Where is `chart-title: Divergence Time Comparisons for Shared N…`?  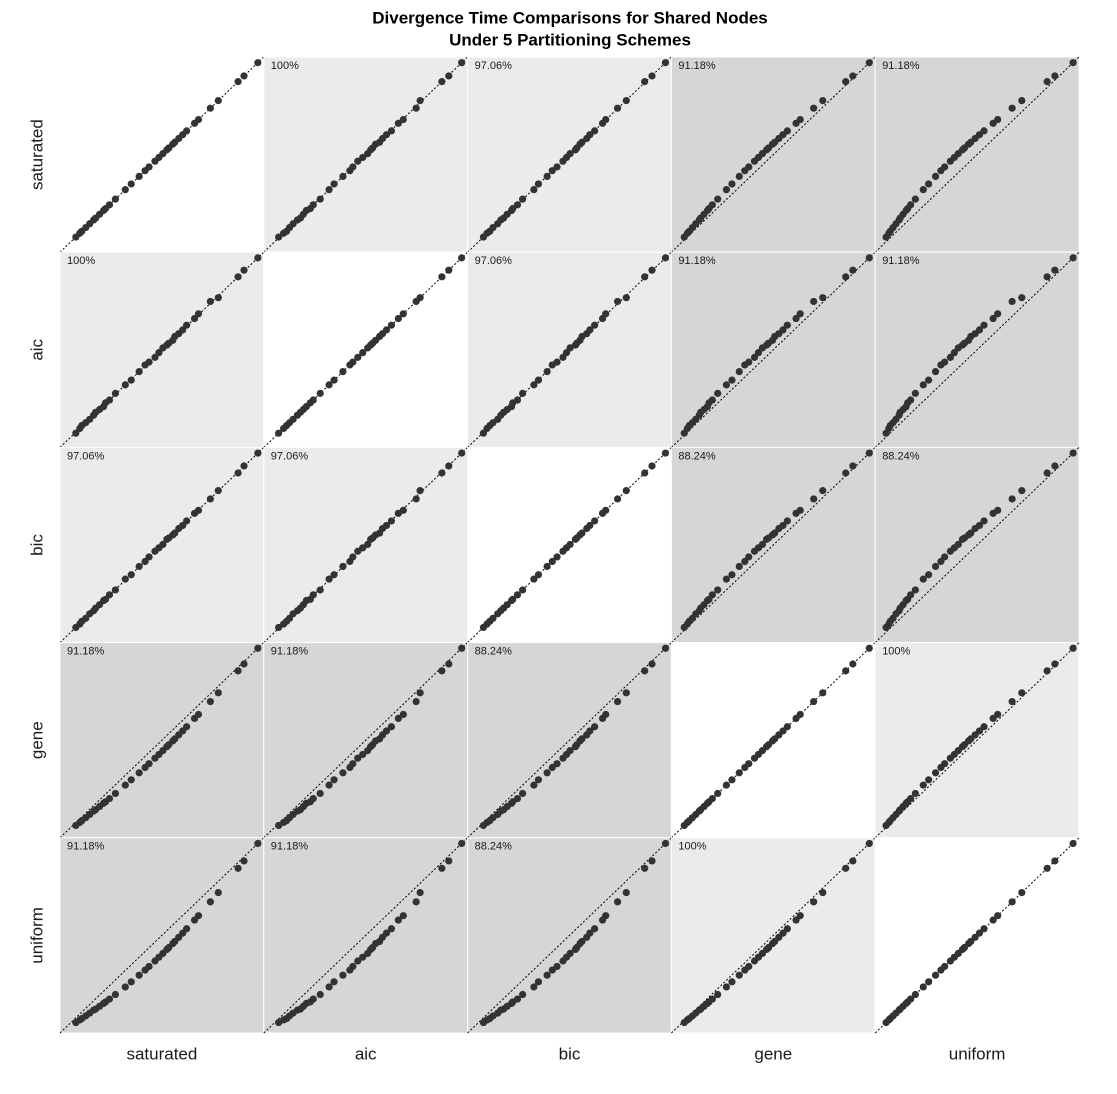
chart-title: Divergence Time Comparisons for Shared N… is located at coordinates (570, 17).